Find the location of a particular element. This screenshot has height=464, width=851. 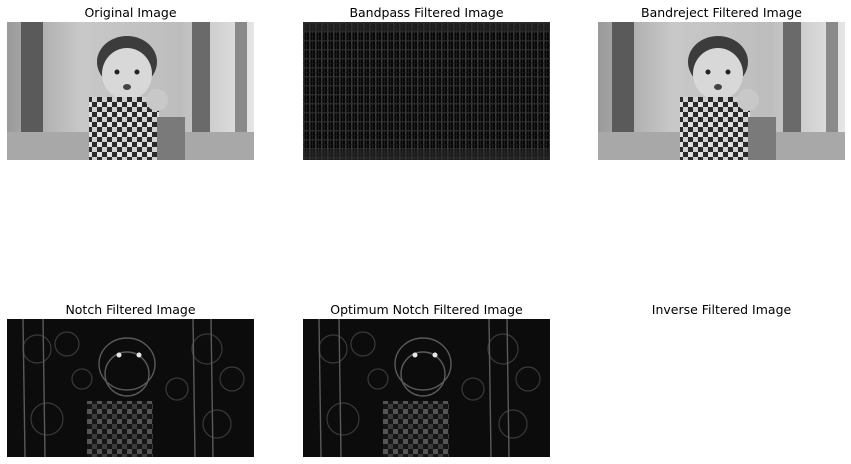

panel-title: Bandpass Filtered Image is located at coordinates (426, 12).